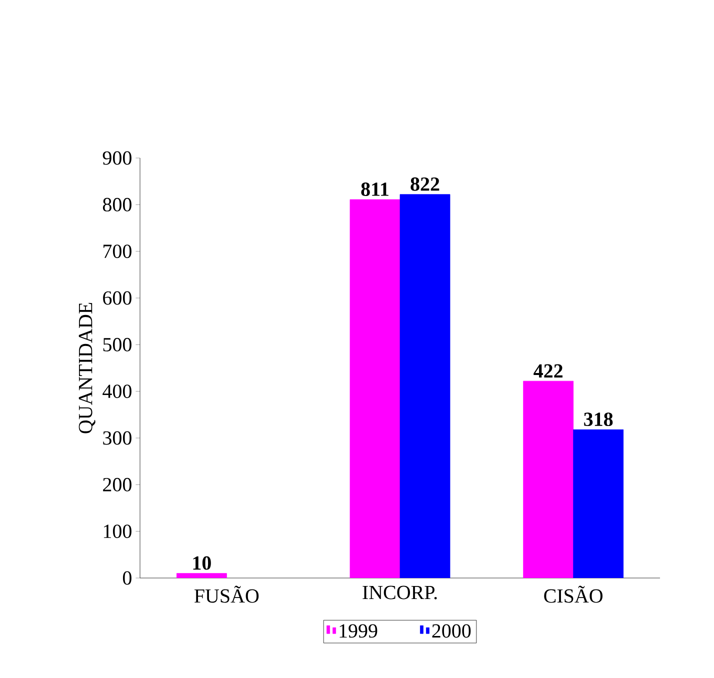 Image resolution: width=714 pixels, height=678 pixels. Describe the element at coordinates (117, 298) in the screenshot. I see `y-tick-label: 600` at that location.